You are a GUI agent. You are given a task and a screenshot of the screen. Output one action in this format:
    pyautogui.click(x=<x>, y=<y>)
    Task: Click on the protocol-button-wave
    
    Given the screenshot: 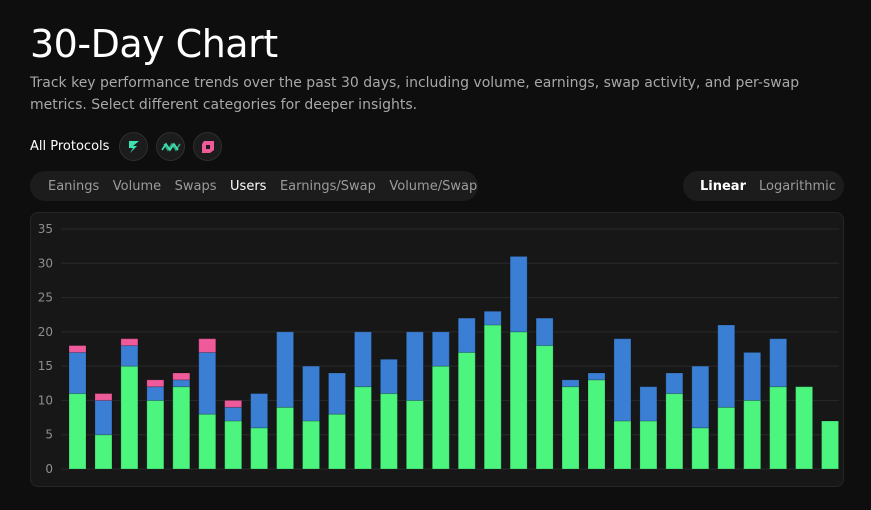 What is the action you would take?
    pyautogui.click(x=171, y=146)
    